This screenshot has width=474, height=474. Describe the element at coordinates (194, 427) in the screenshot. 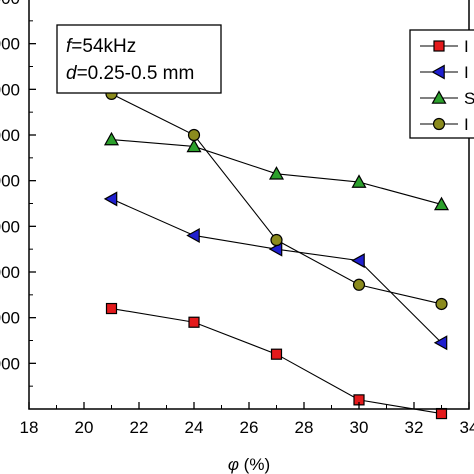

I see `x-tick-label: 24` at that location.